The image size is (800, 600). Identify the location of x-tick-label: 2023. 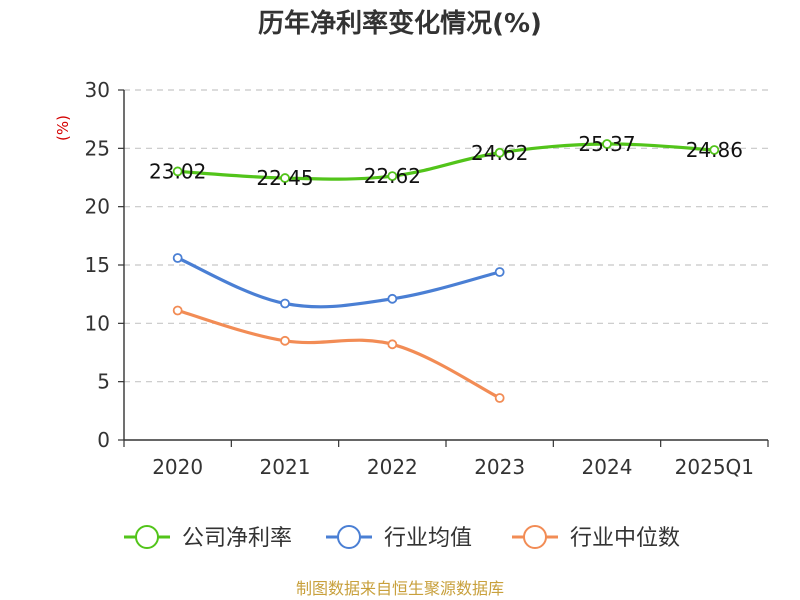
(499, 467).